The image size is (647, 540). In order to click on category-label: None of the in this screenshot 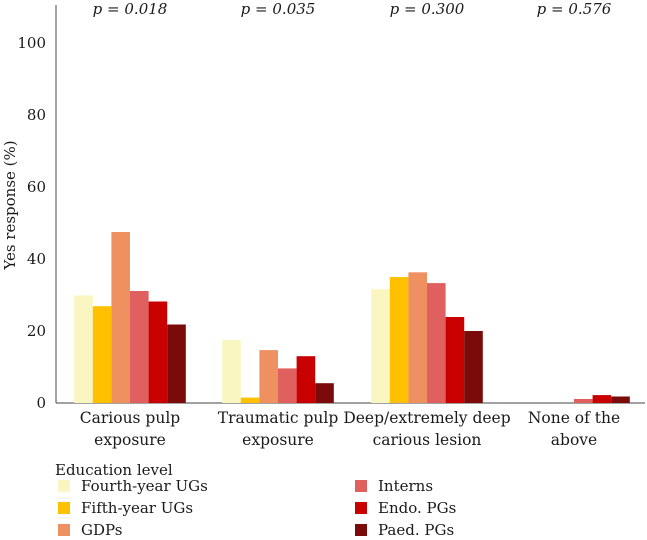, I will do `click(574, 418)`.